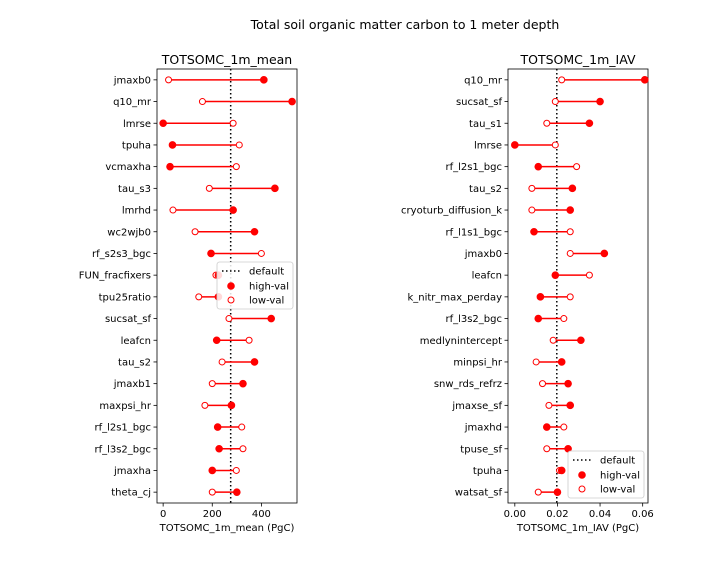 This screenshot has height=576, width=720. Describe the element at coordinates (134, 189) in the screenshot. I see `y-tick-label: tau_s3` at that location.